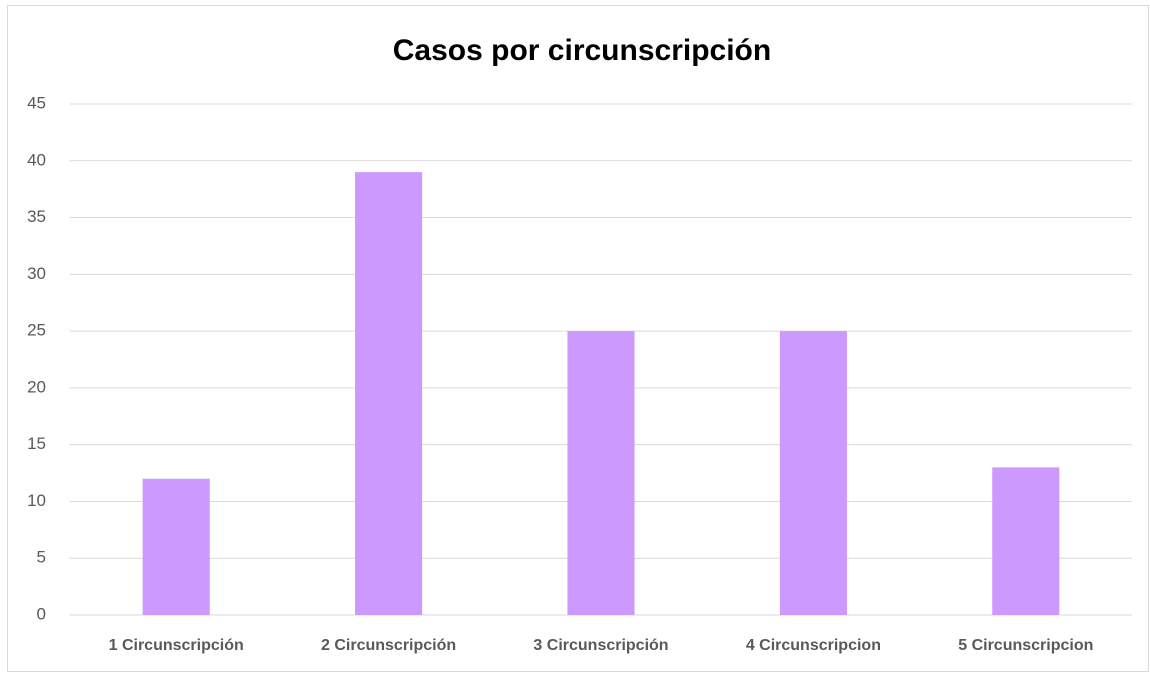 This screenshot has height=673, width=1150. What do you see at coordinates (36, 500) in the screenshot?
I see `y-tick-label: 10` at bounding box center [36, 500].